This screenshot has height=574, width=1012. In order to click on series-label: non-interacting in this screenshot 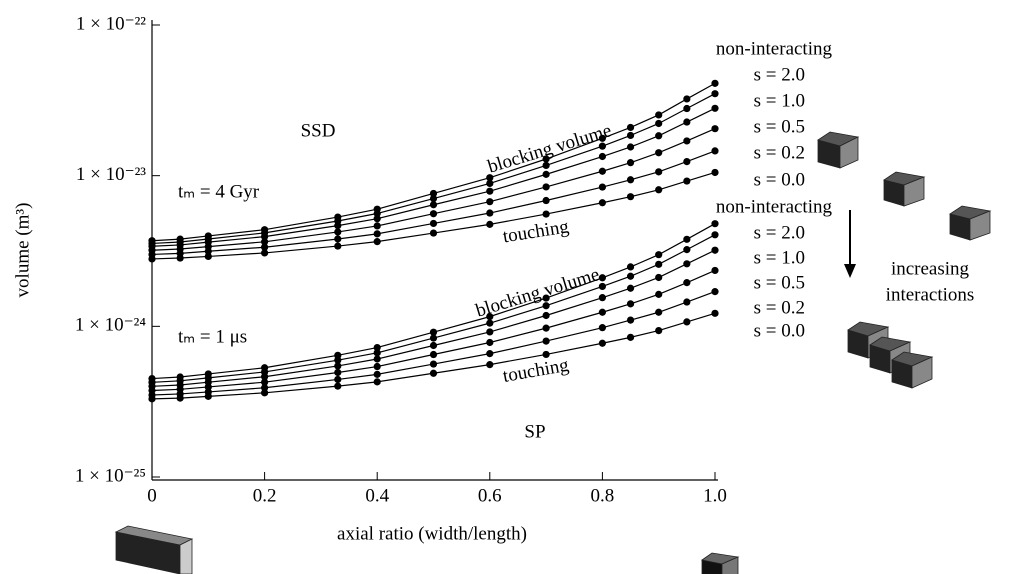, I will do `click(774, 206)`.